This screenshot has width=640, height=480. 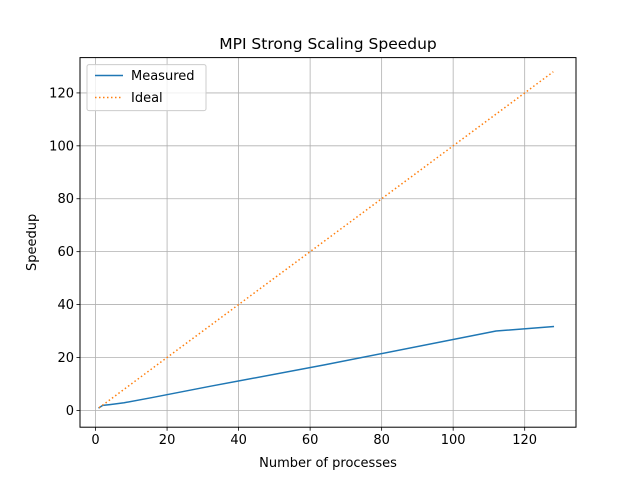 I want to click on series-line-measured, so click(x=326, y=367).